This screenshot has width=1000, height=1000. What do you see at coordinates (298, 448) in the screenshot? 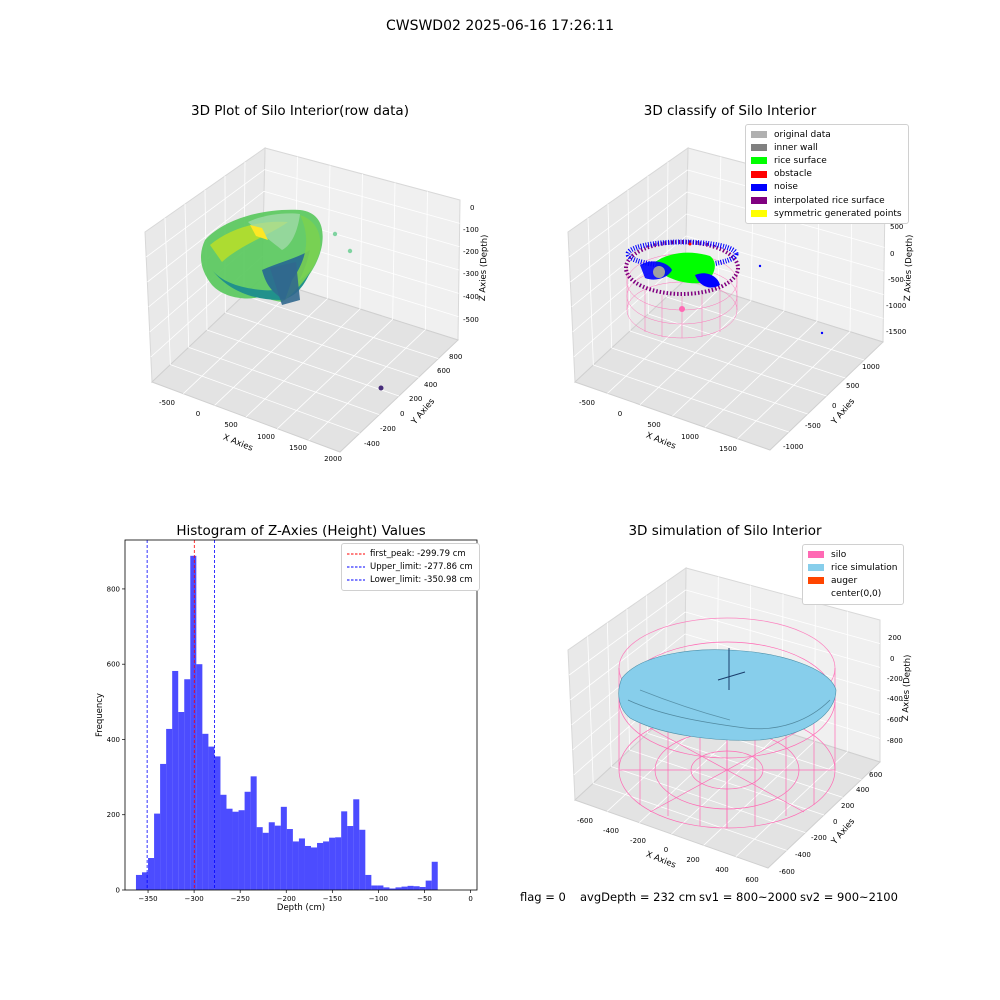
I see `raw-xtick-label: 1500` at bounding box center [298, 448].